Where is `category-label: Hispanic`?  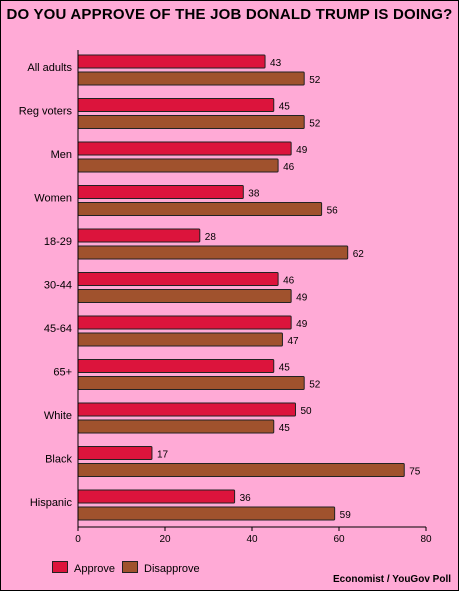
category-label: Hispanic is located at coordinates (51, 503).